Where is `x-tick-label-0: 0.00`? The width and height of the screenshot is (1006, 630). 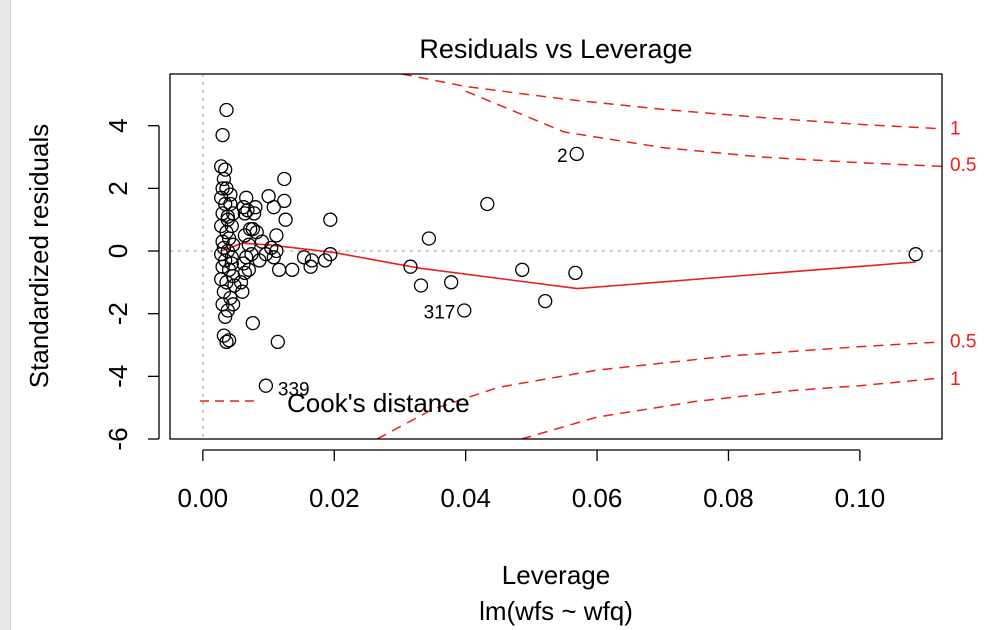 x-tick-label-0: 0.00 is located at coordinates (203, 498).